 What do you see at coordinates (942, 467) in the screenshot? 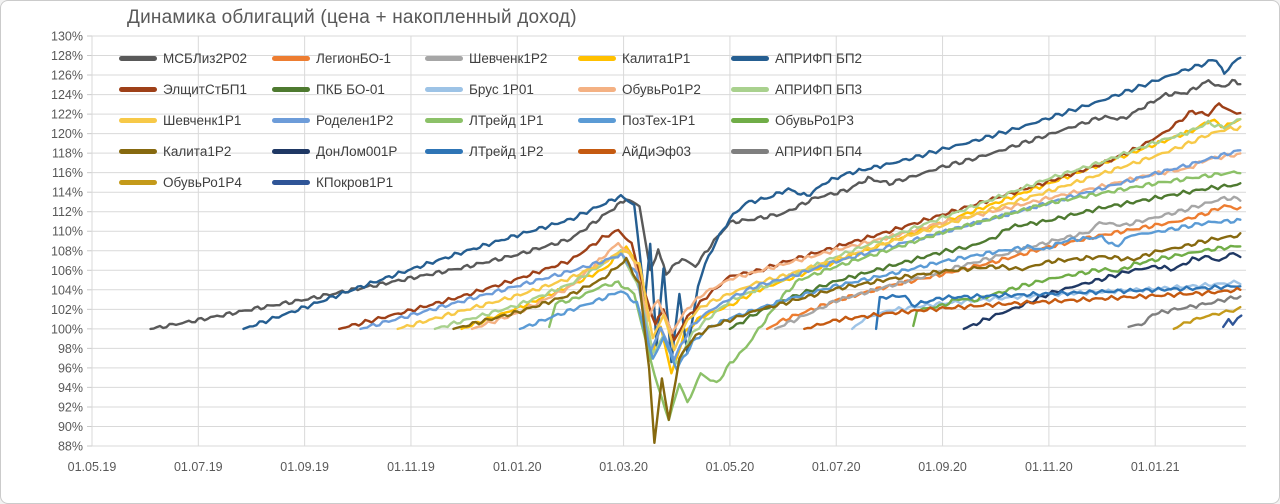
I see `x-axis-tick-label: 01.09.20` at bounding box center [942, 467].